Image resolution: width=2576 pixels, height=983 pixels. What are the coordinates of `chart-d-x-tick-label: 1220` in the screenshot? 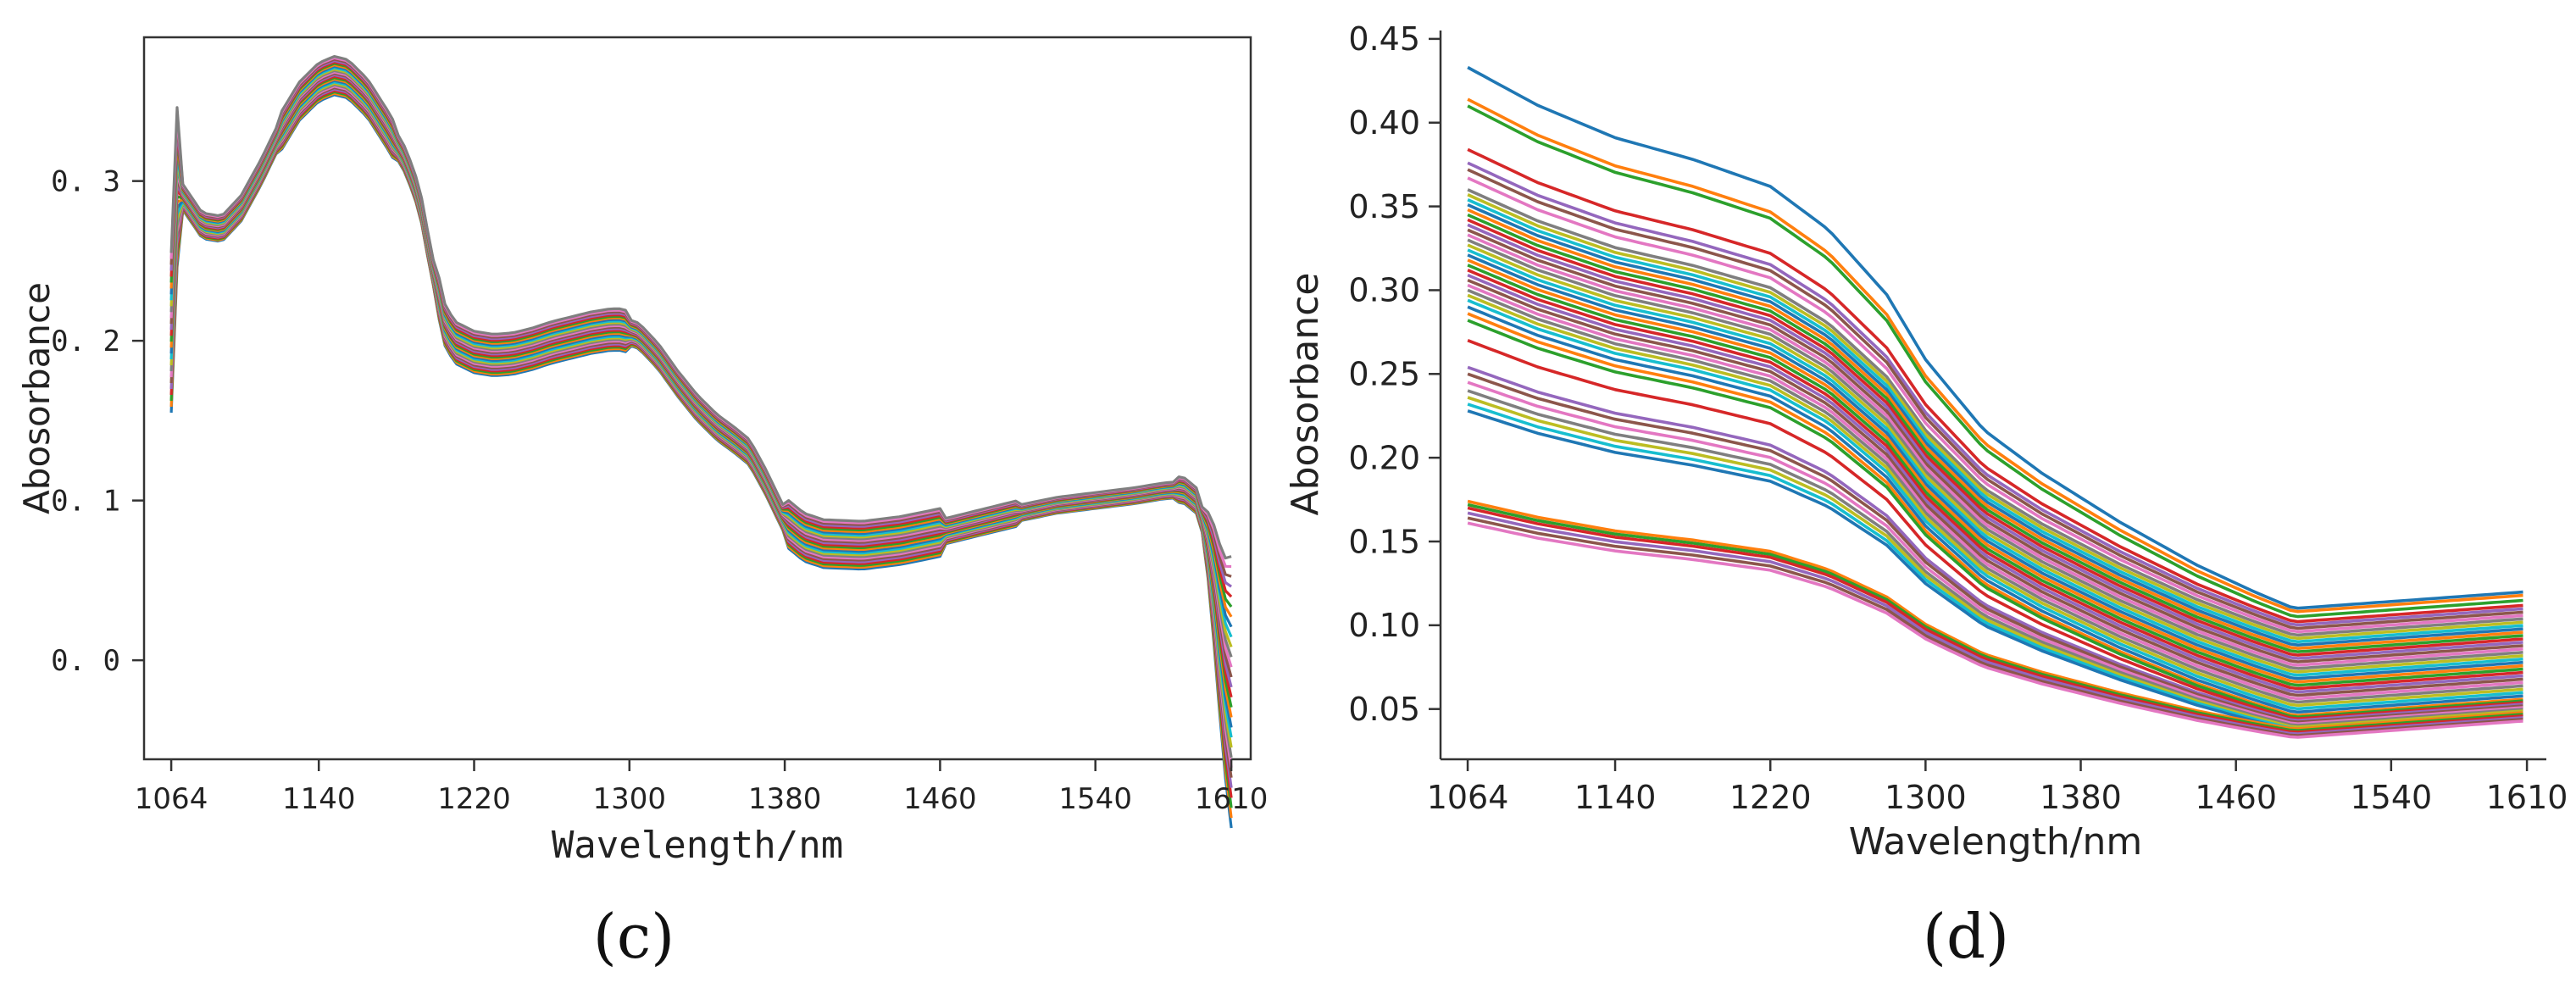 It's located at (1770, 797).